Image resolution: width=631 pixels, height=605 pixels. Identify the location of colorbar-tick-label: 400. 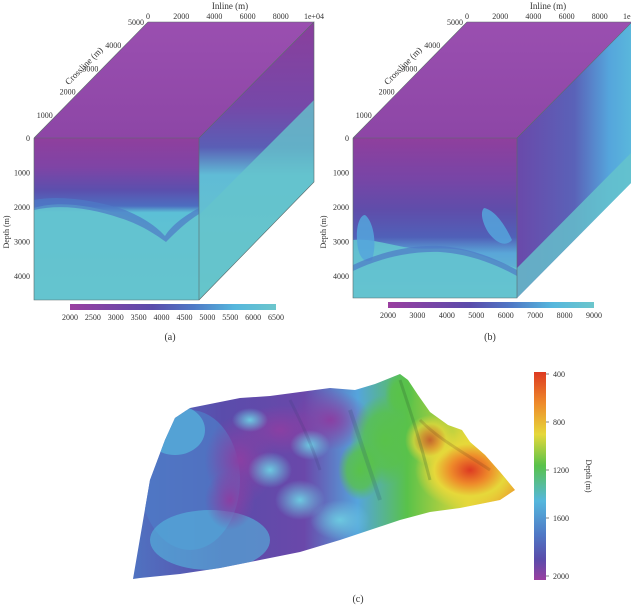
(559, 374).